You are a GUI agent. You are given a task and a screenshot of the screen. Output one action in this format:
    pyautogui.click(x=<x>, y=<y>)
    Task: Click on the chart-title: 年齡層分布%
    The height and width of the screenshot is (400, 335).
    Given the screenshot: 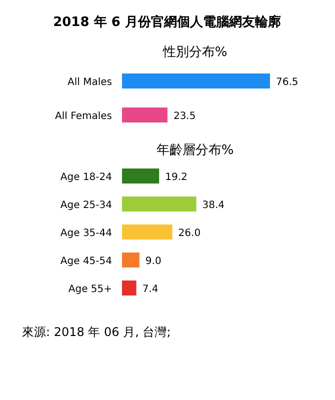 What is the action you would take?
    pyautogui.click(x=195, y=150)
    